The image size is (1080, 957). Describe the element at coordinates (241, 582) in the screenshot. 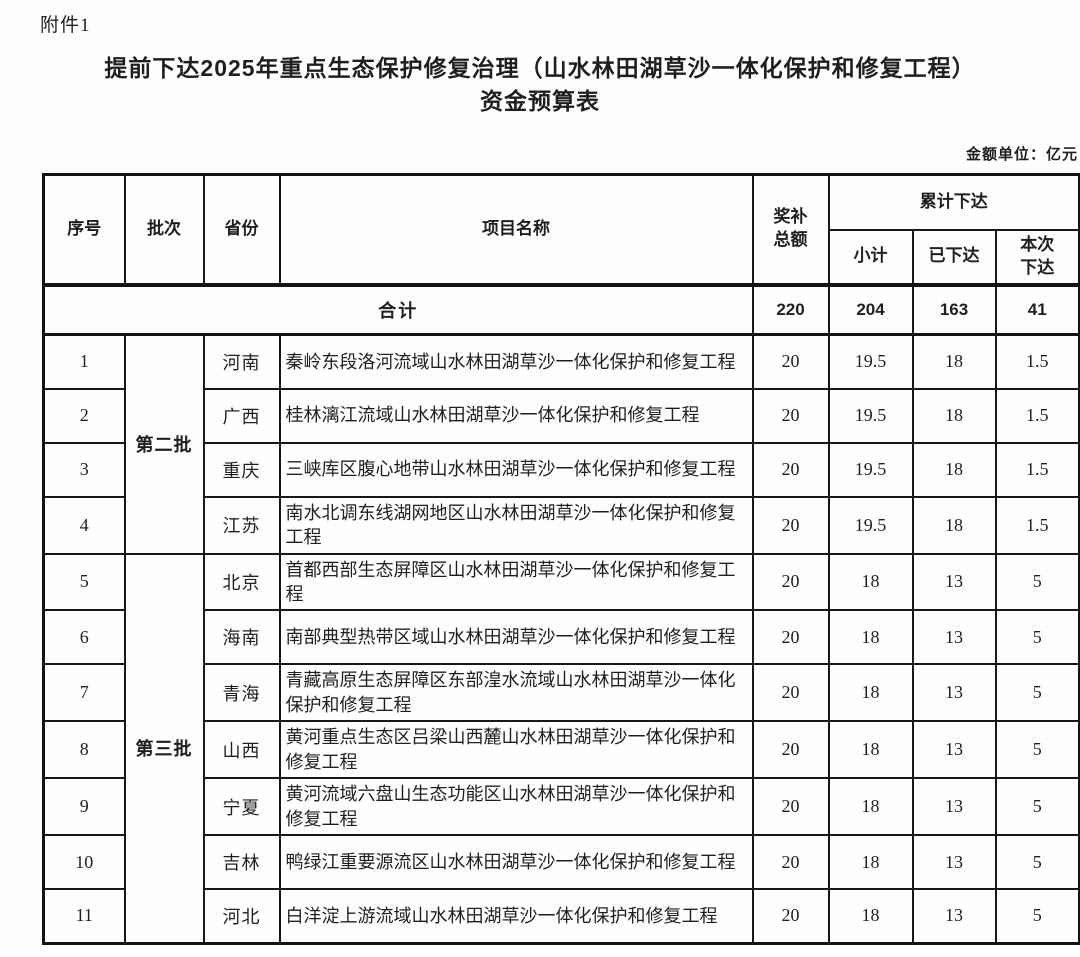

I see `province-cell: 北京` at that location.